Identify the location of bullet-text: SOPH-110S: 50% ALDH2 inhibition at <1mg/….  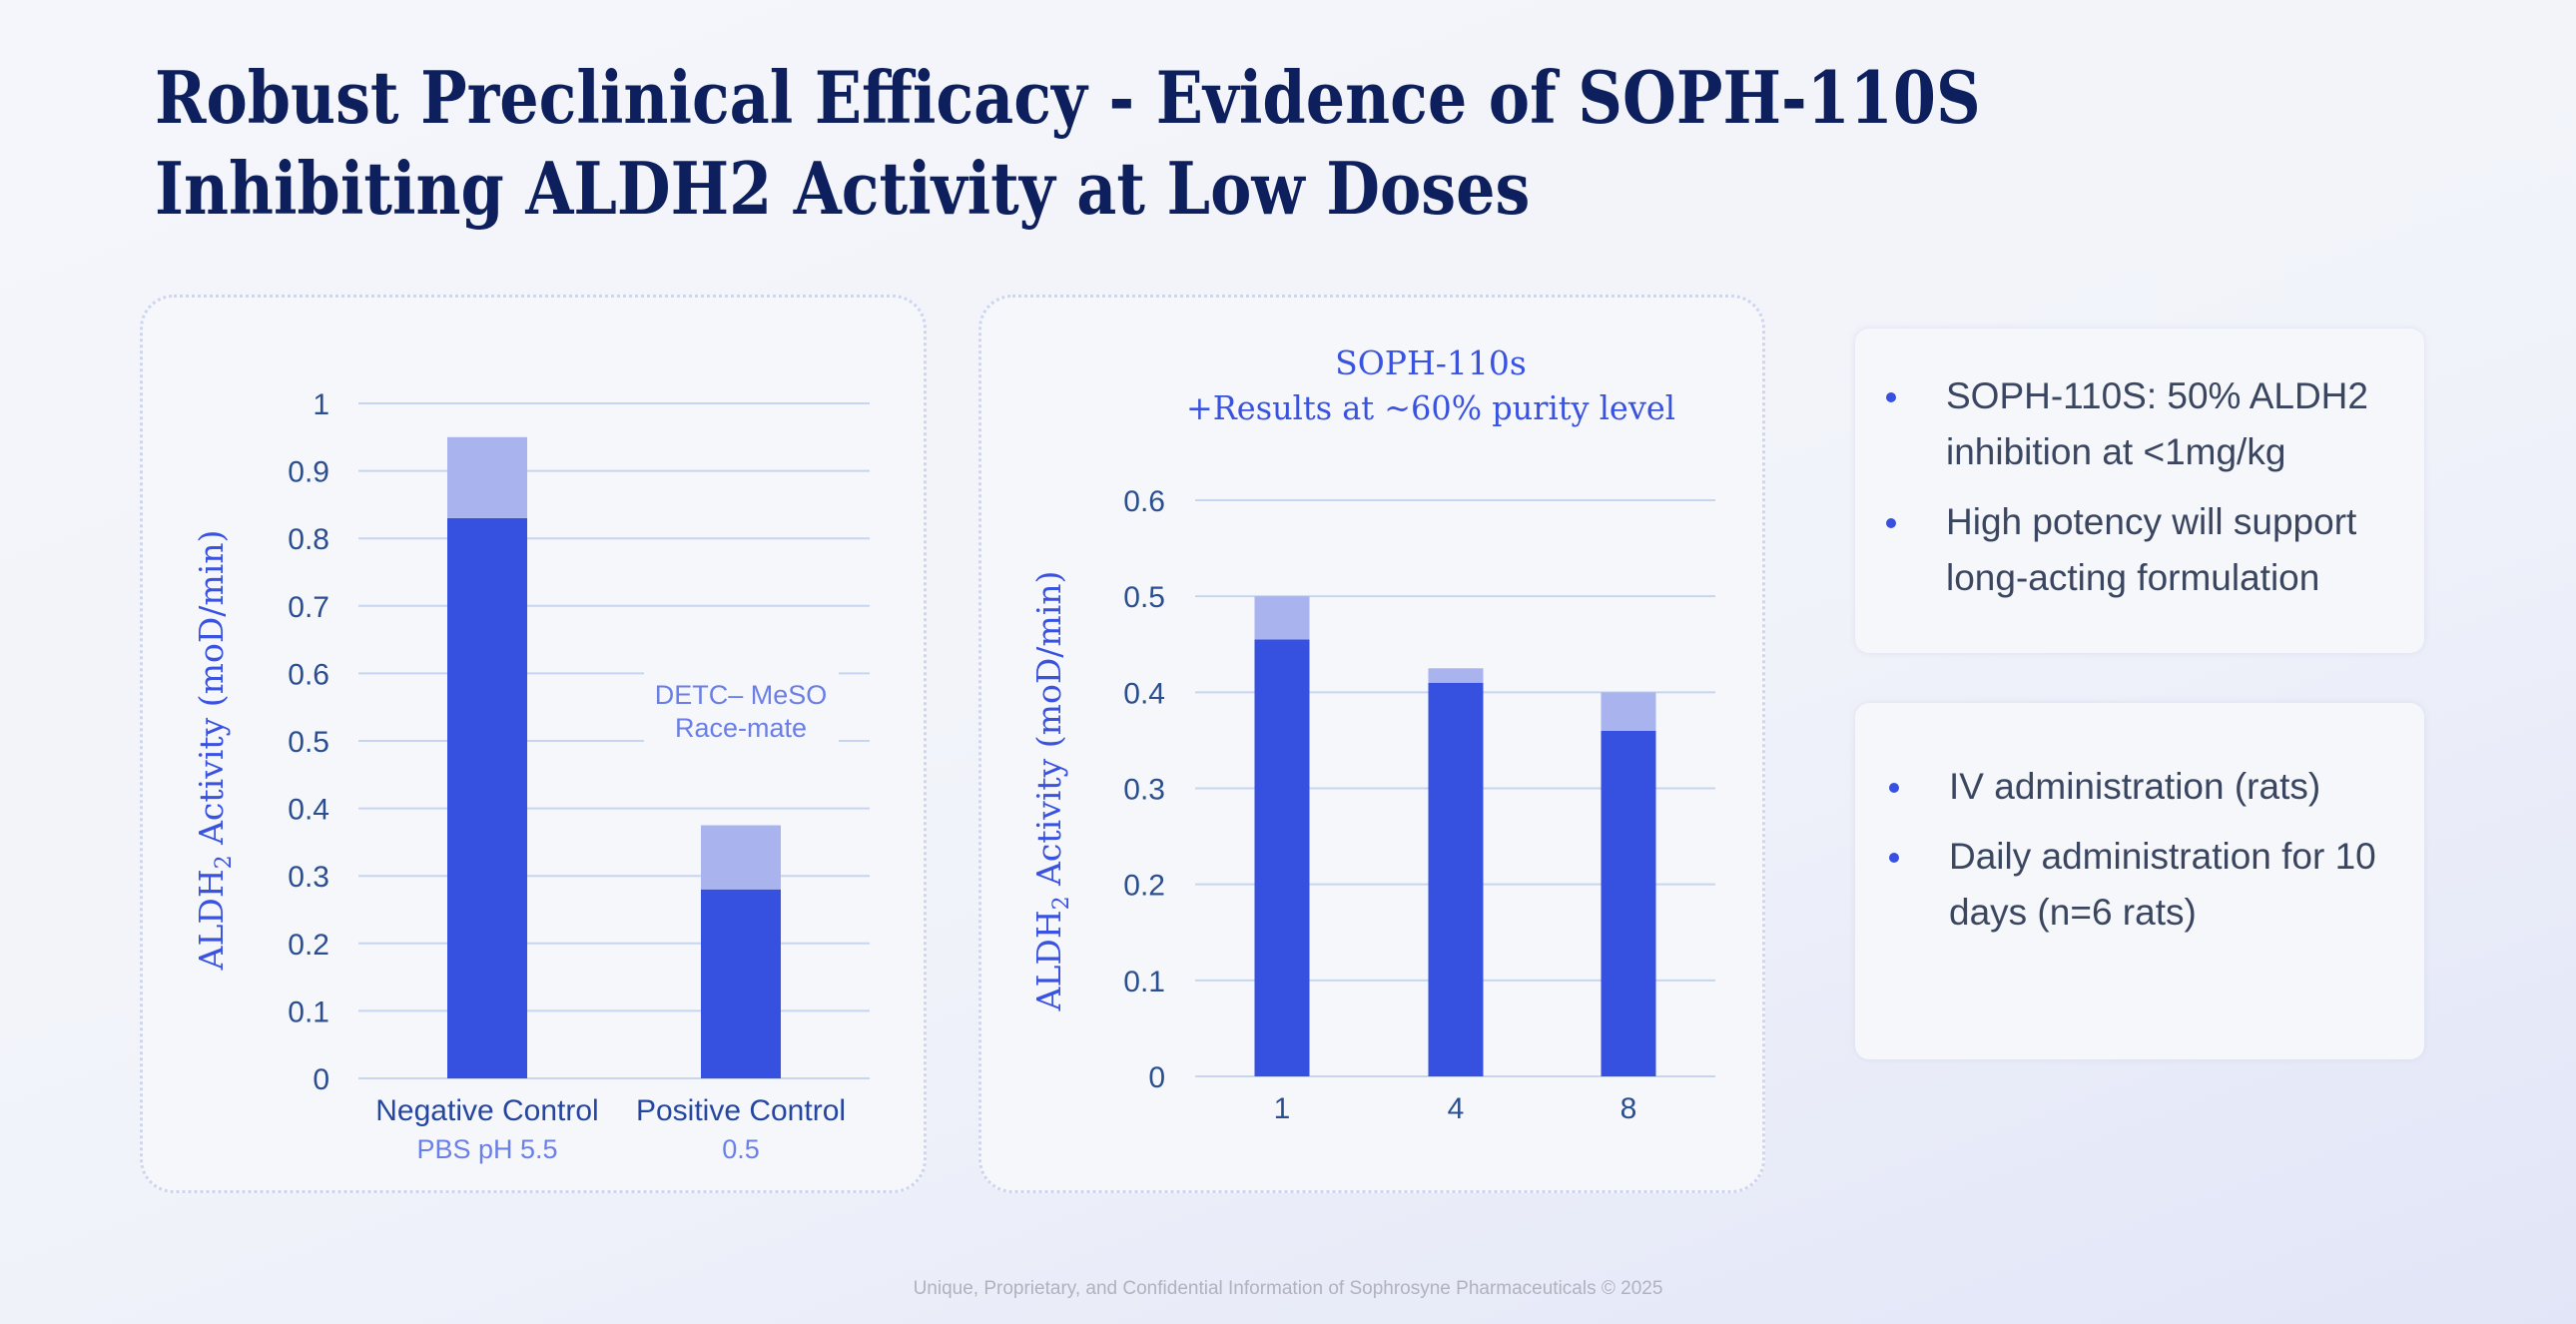
(2157, 424).